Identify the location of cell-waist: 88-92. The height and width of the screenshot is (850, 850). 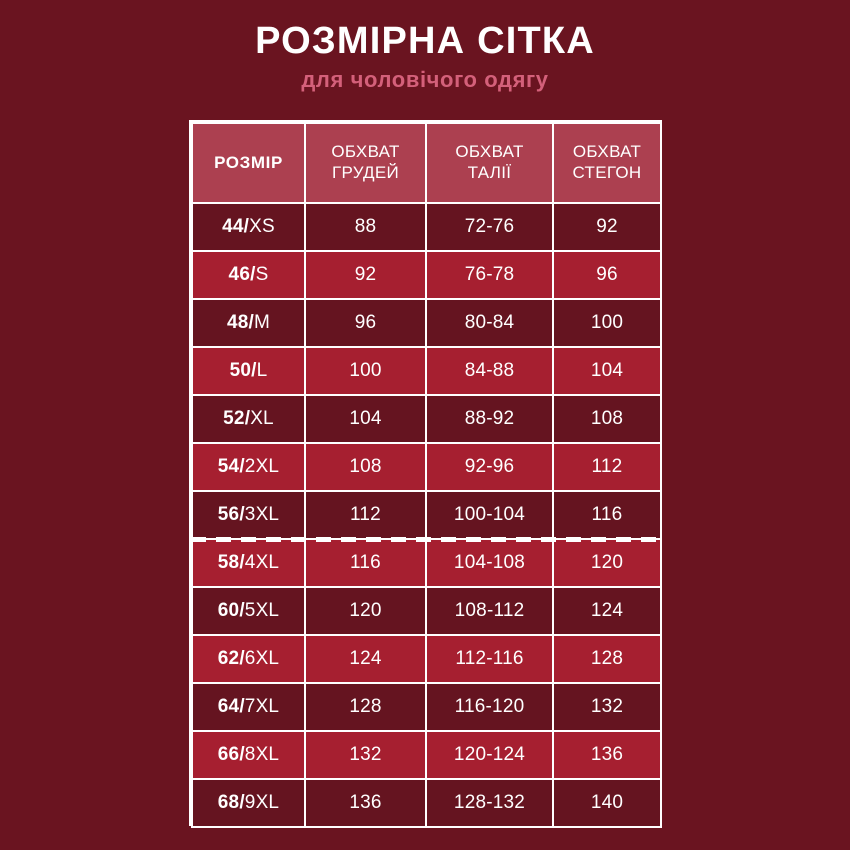
(489, 419).